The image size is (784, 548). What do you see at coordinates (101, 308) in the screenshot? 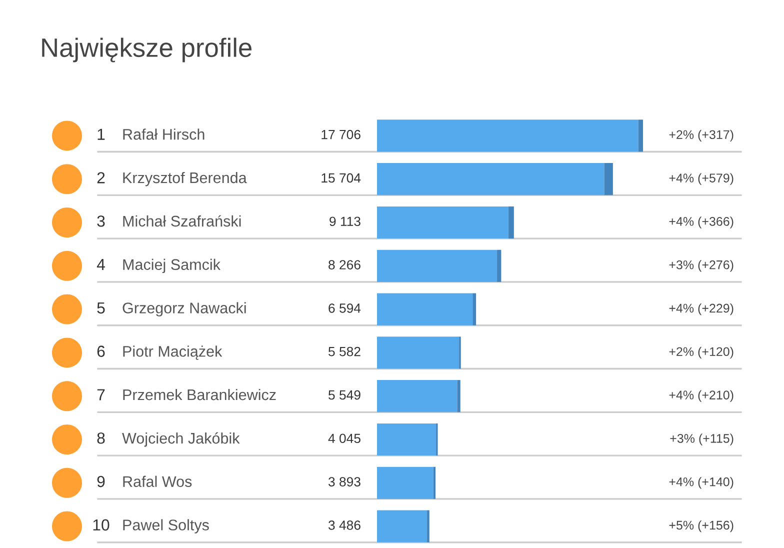
I see `text: 5` at bounding box center [101, 308].